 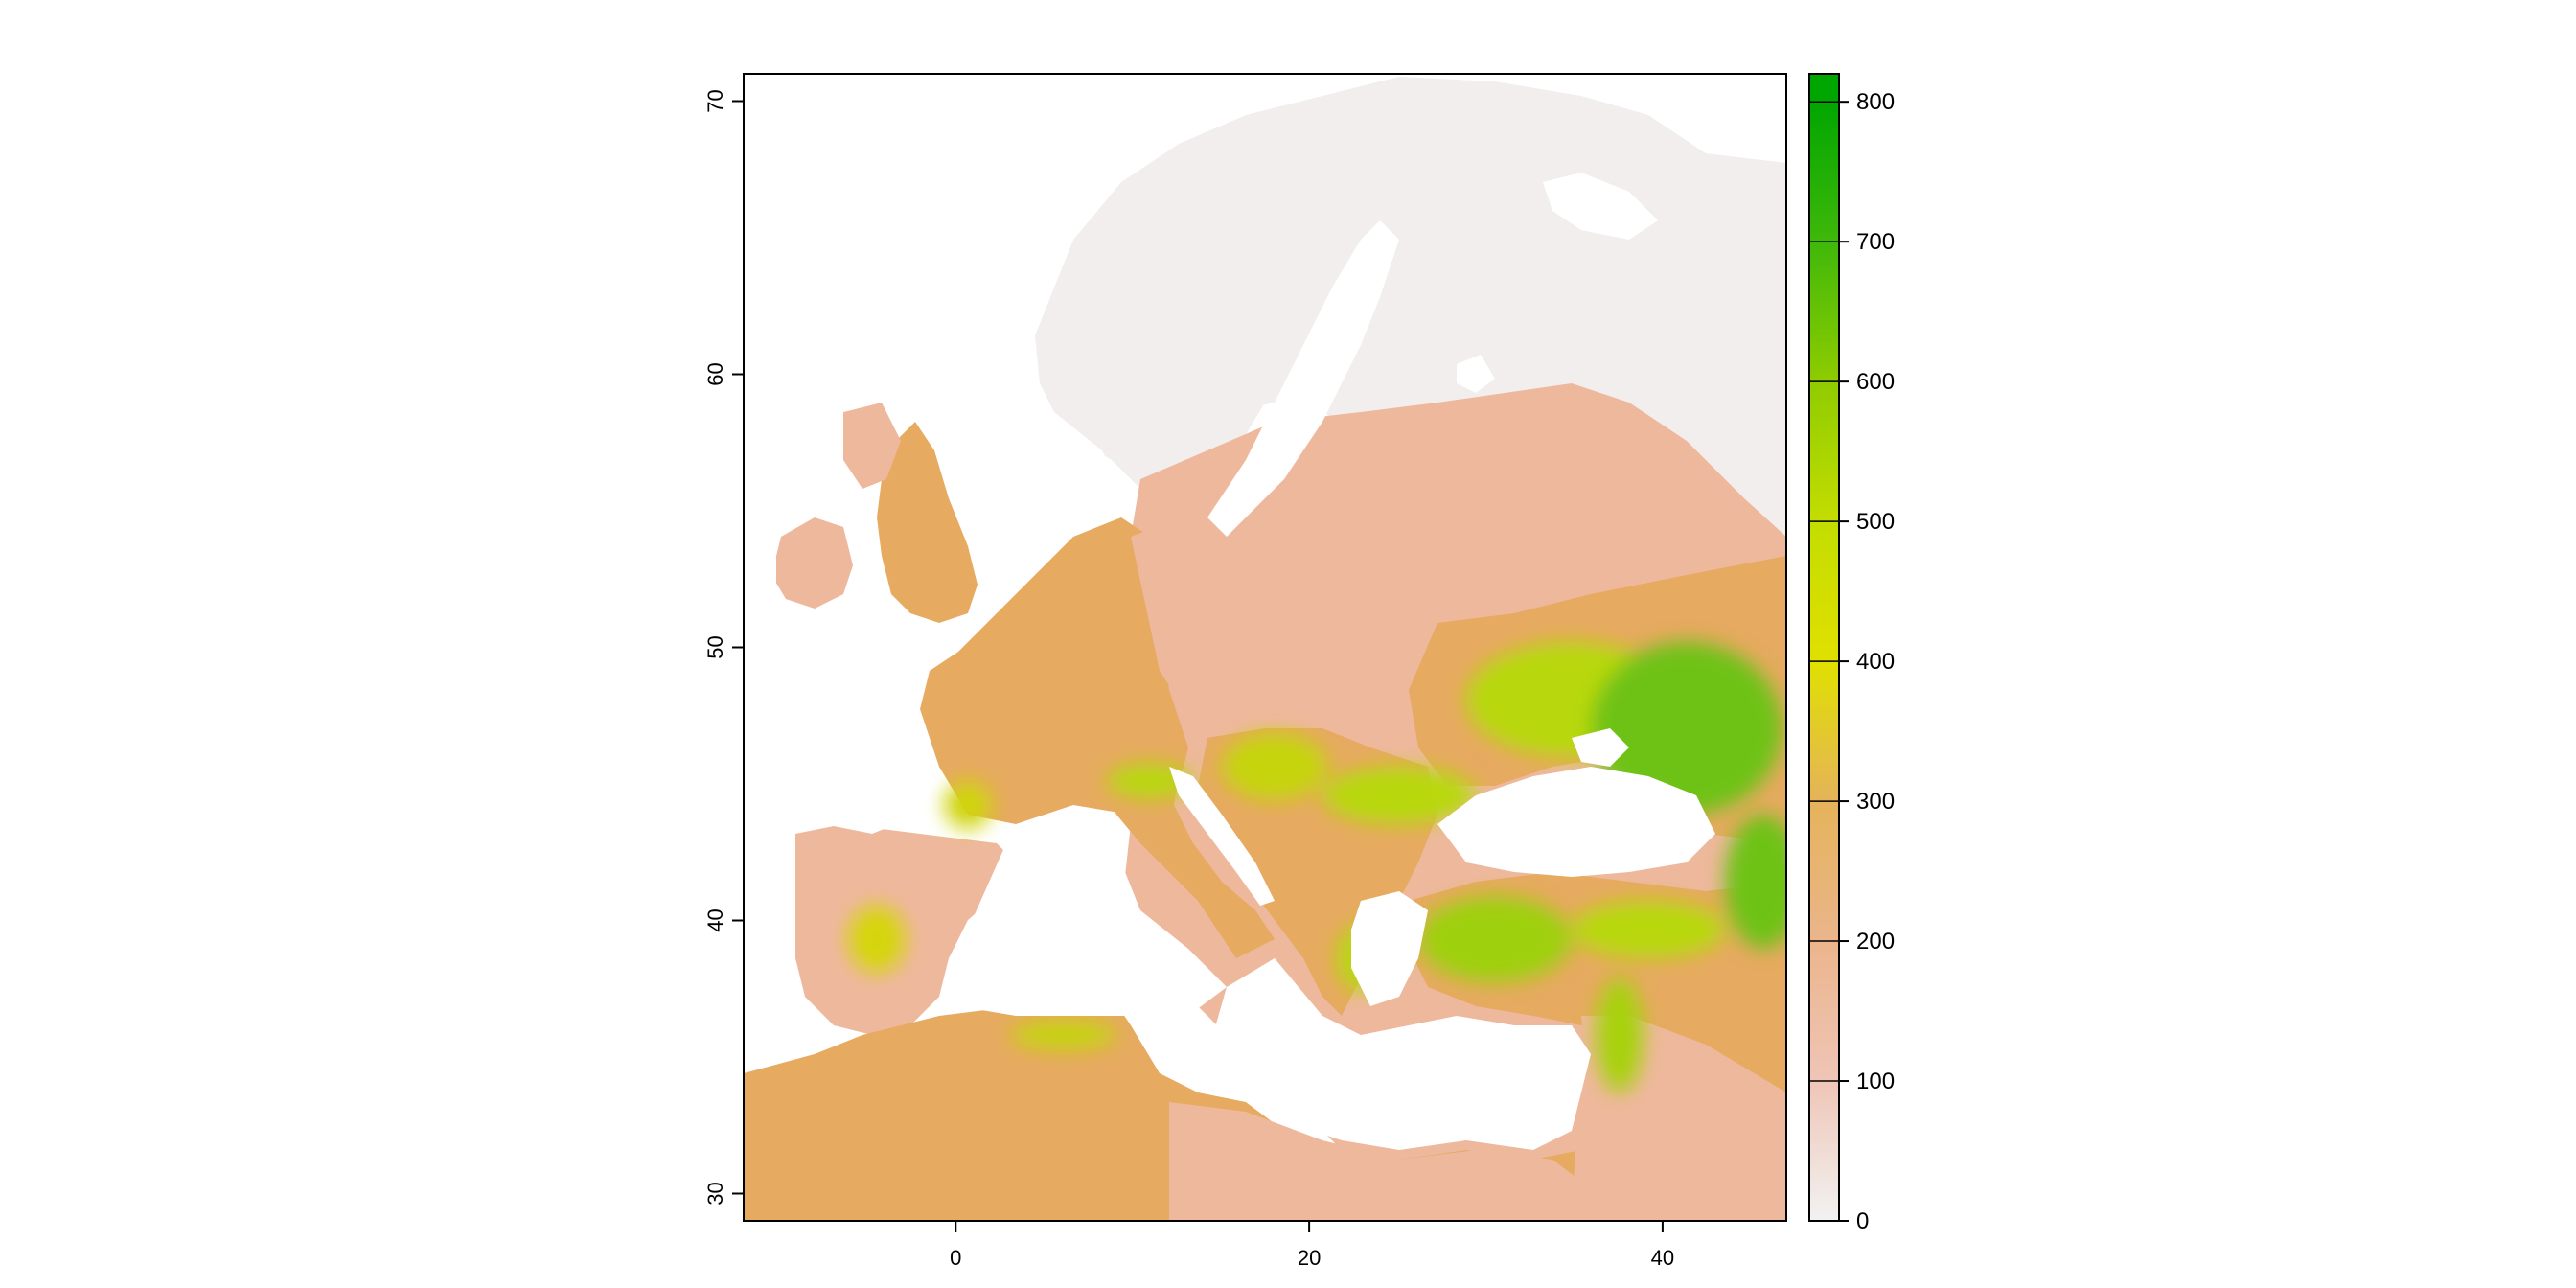 What do you see at coordinates (1755, 882) in the screenshot?
I see `zone-caucasus` at bounding box center [1755, 882].